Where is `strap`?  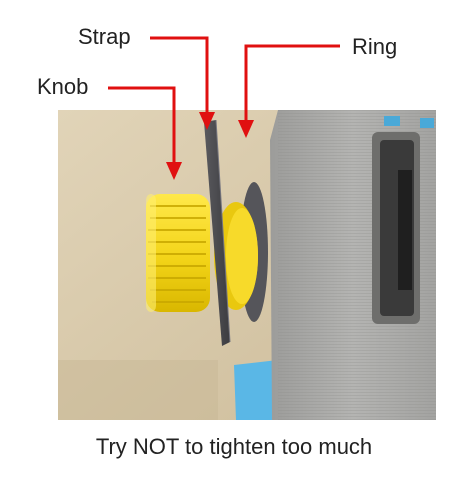
strap is located at coordinates (217, 233).